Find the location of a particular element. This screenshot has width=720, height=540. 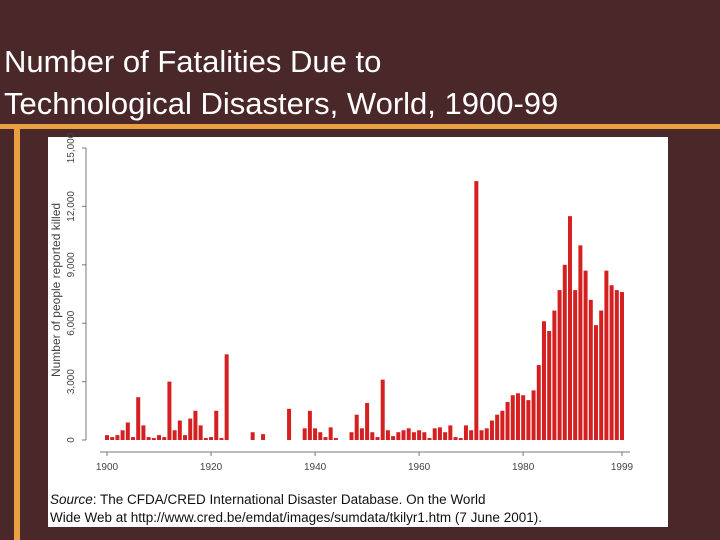

side-bar is located at coordinates (17, 332).